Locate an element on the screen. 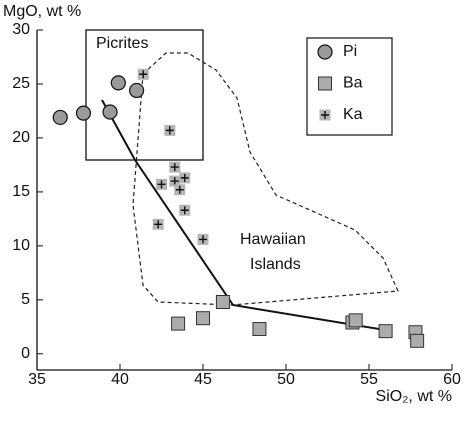 The height and width of the screenshot is (434, 474). y-tick-label: 5 is located at coordinates (25, 299).